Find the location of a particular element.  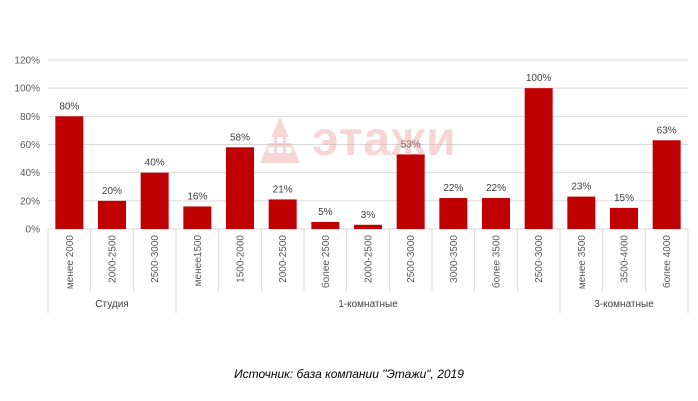

data-label: 23% is located at coordinates (581, 187).